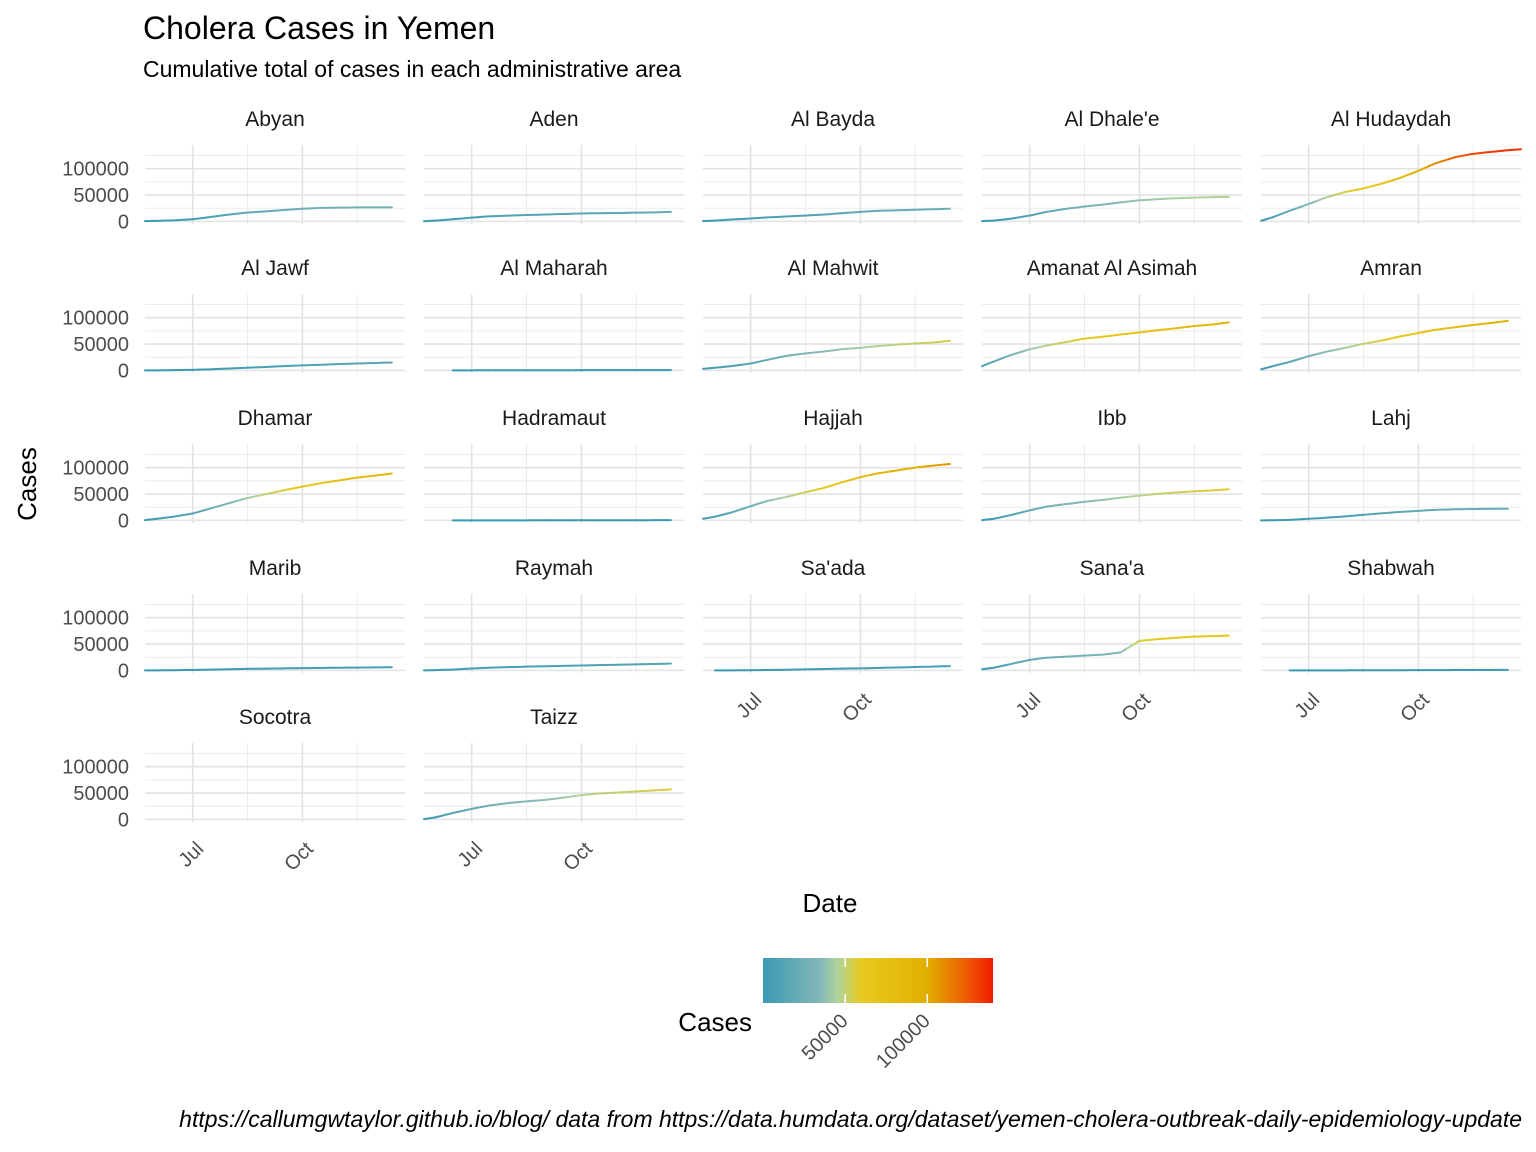 The height and width of the screenshot is (1152, 1536). I want to click on facet-panel: Marib 0 50000 100000, so click(233, 619).